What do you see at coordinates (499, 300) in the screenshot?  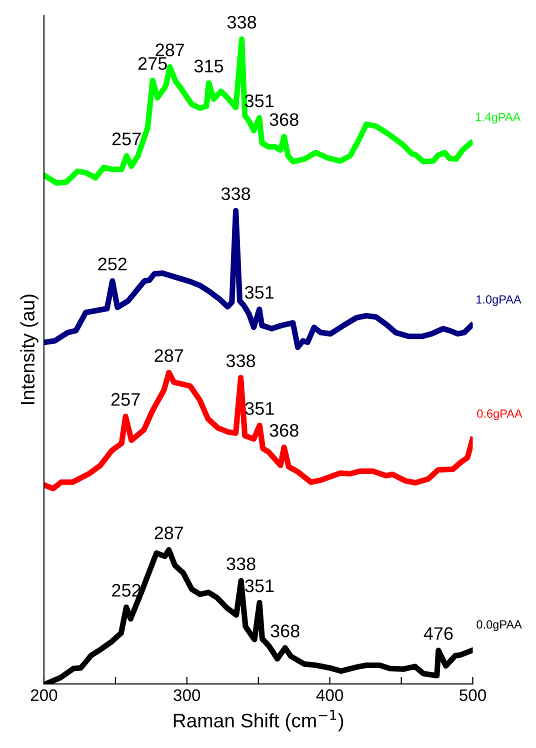 I see `series-label: 1.0gPAA` at bounding box center [499, 300].